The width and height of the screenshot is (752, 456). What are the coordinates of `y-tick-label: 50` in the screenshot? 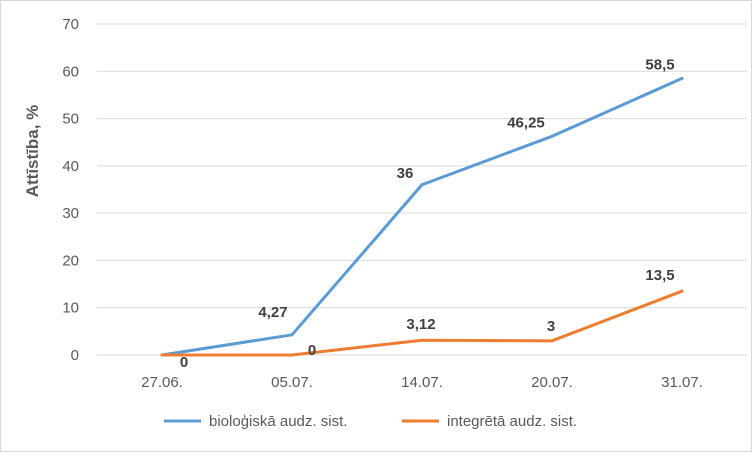 It's located at (70, 119).